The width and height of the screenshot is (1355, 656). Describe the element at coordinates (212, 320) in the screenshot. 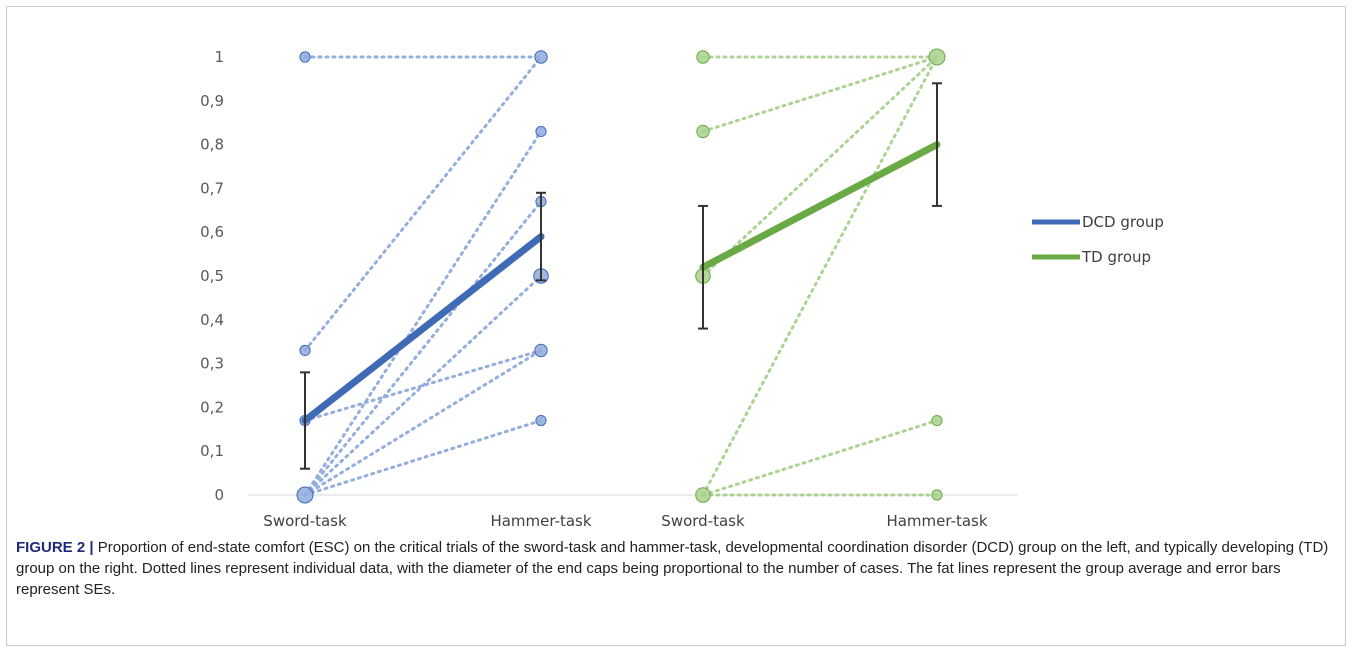

I see `y-tick-label: 0,4` at that location.